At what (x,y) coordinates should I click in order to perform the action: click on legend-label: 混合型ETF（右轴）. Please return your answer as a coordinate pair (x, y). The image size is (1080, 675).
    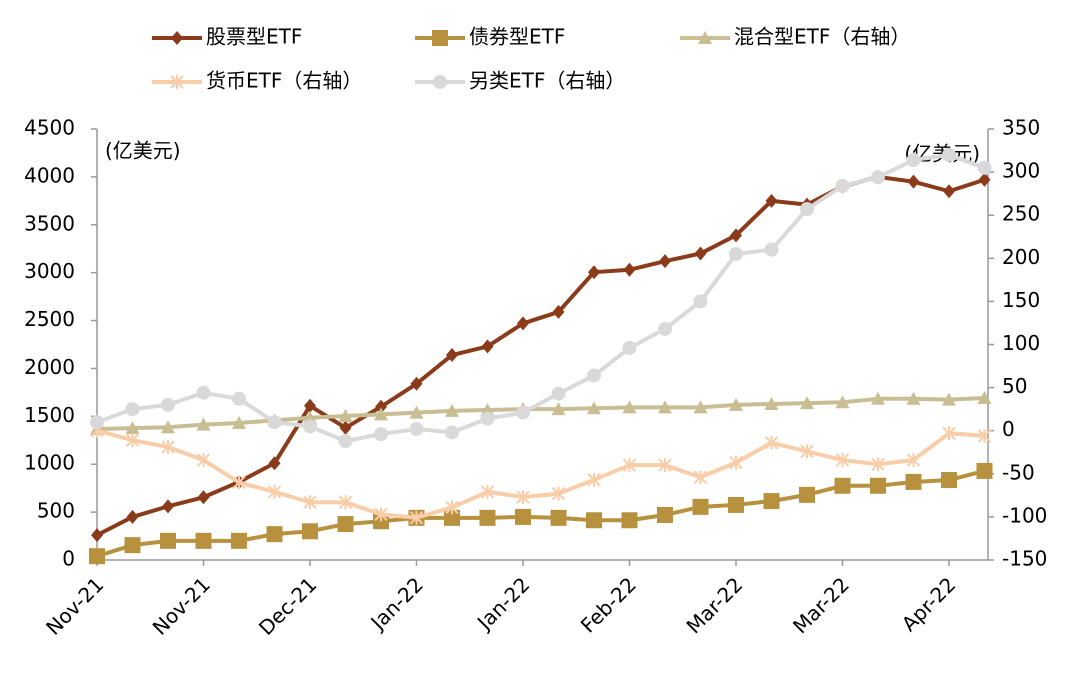
    Looking at the image, I should click on (822, 37).